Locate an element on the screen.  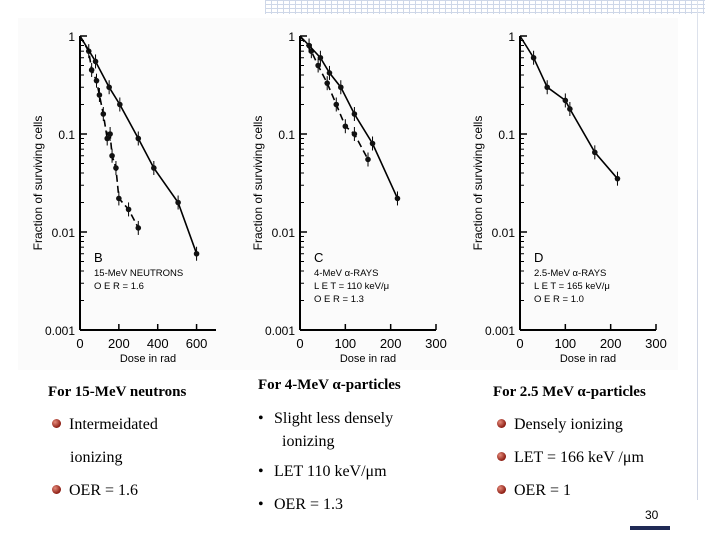
right-decoration-line is located at coordinates (697, 95).